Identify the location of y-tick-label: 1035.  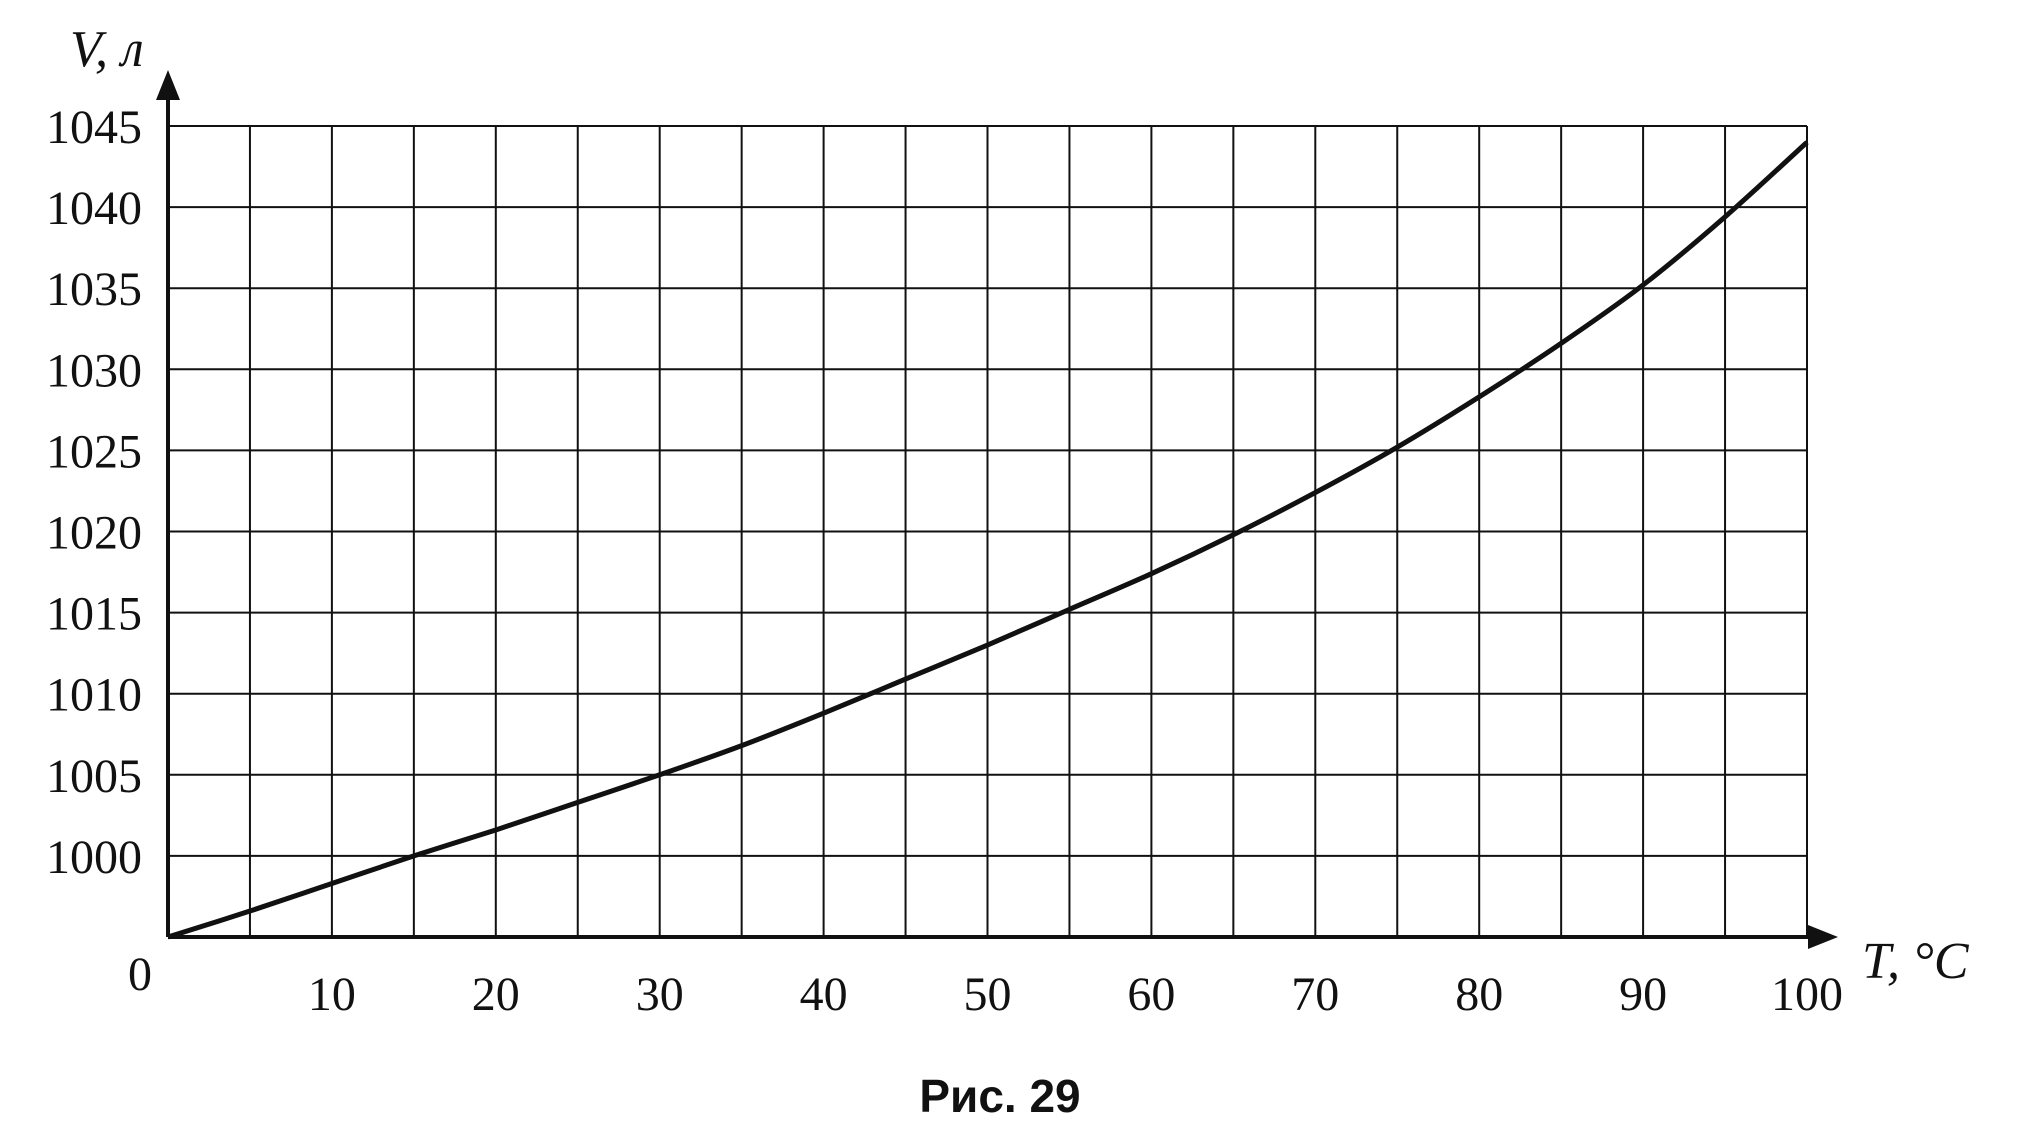
(94, 289).